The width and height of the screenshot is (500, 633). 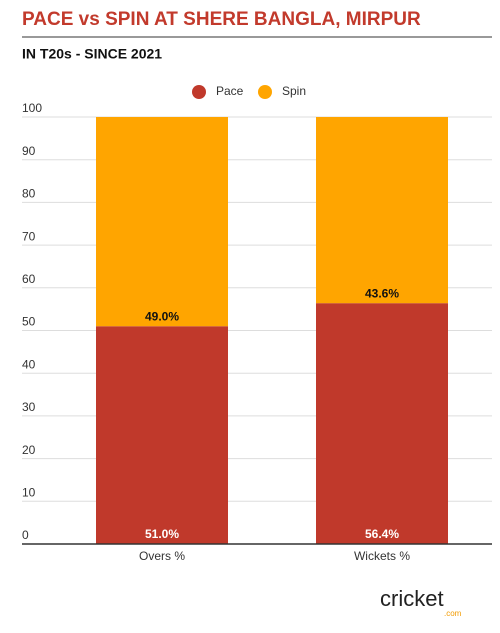 What do you see at coordinates (453, 613) in the screenshot?
I see `logo-suffix: .com` at bounding box center [453, 613].